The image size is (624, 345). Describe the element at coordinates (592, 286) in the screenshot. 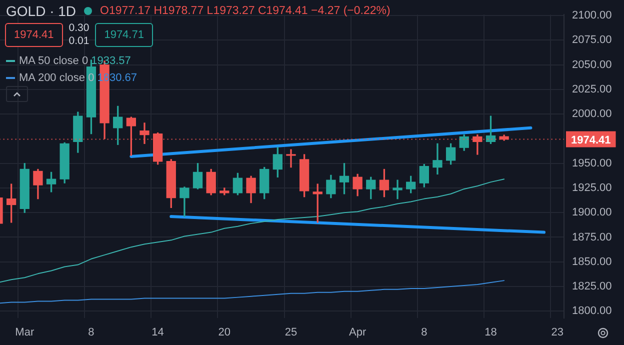

I see `y-tick-label: 1825.00` at that location.